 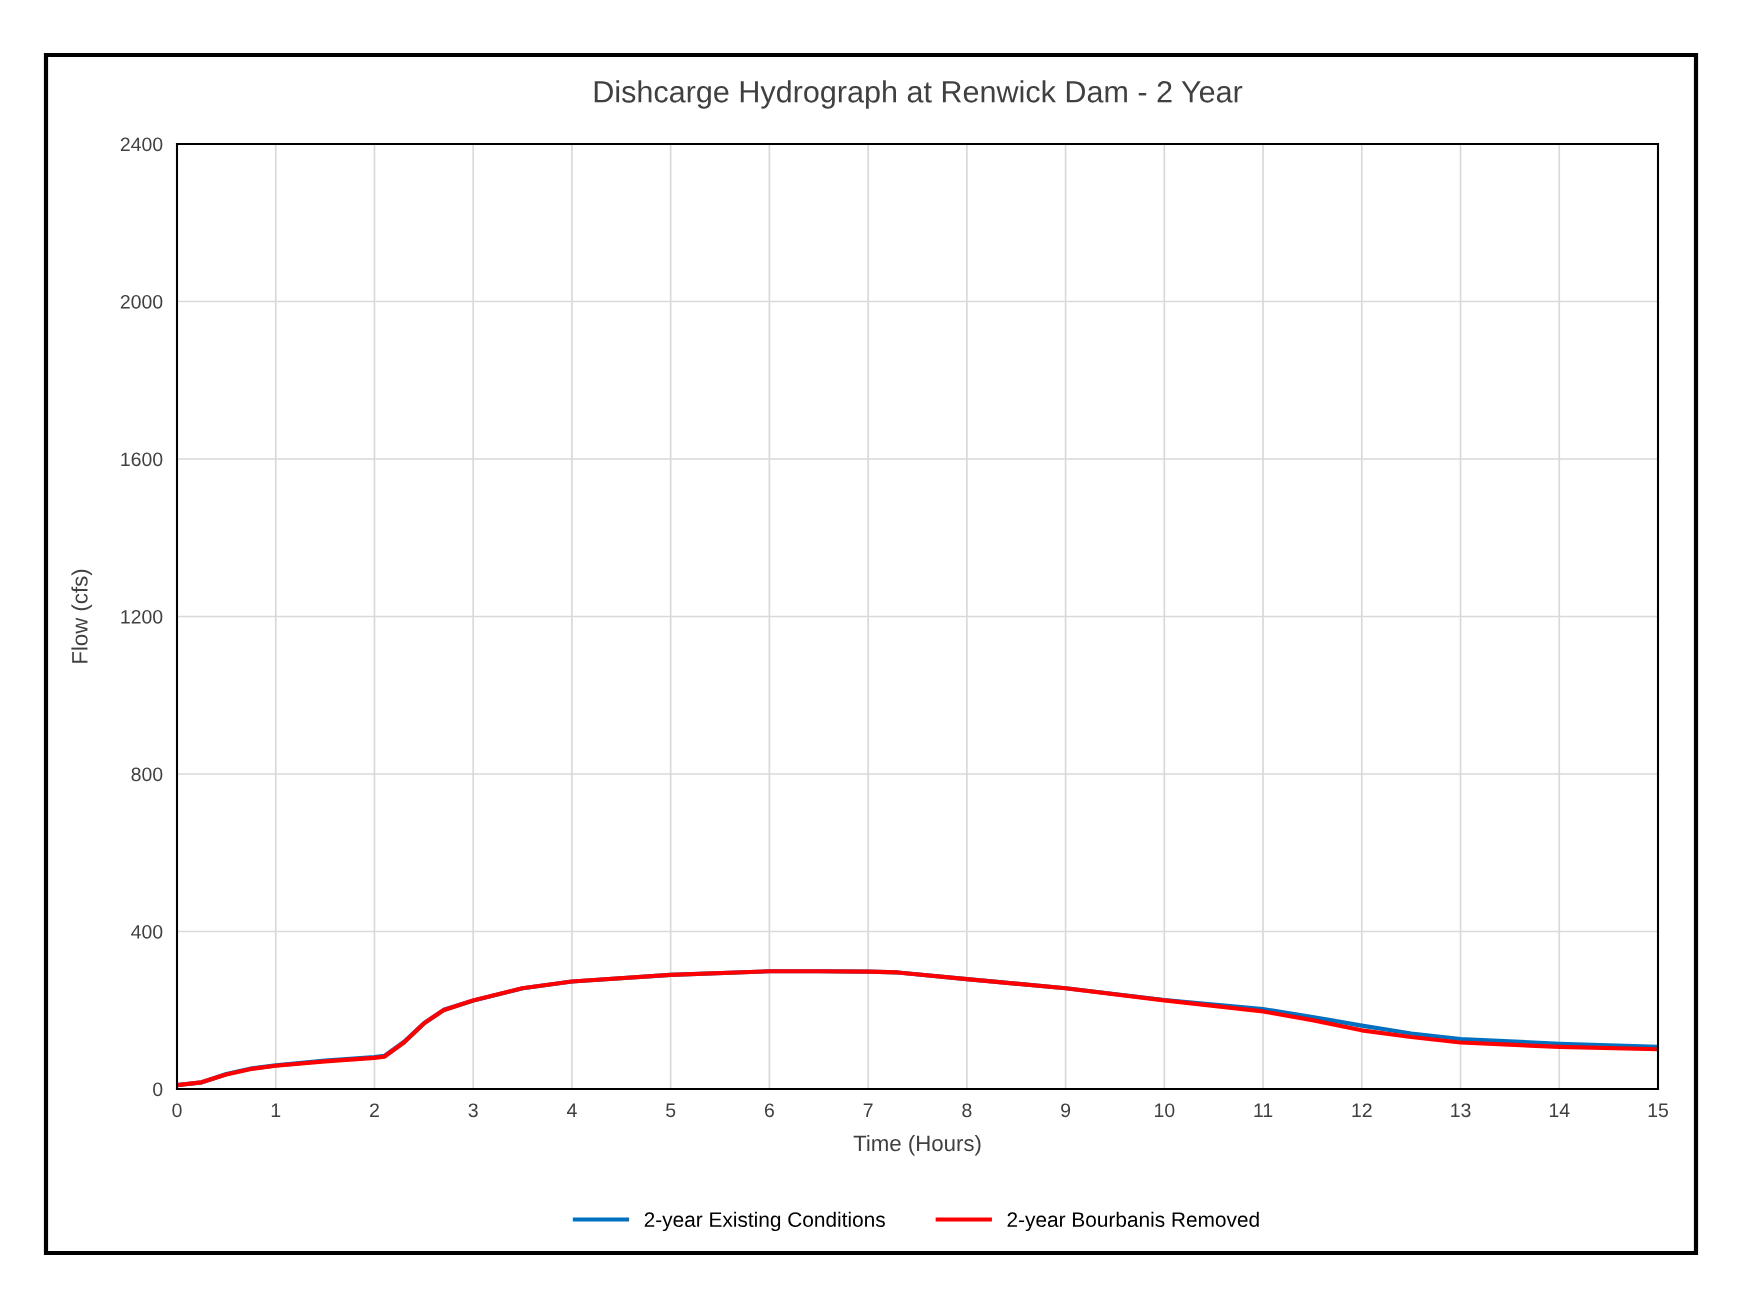 What do you see at coordinates (141, 301) in the screenshot?
I see `y-tick-label: 2000` at bounding box center [141, 301].